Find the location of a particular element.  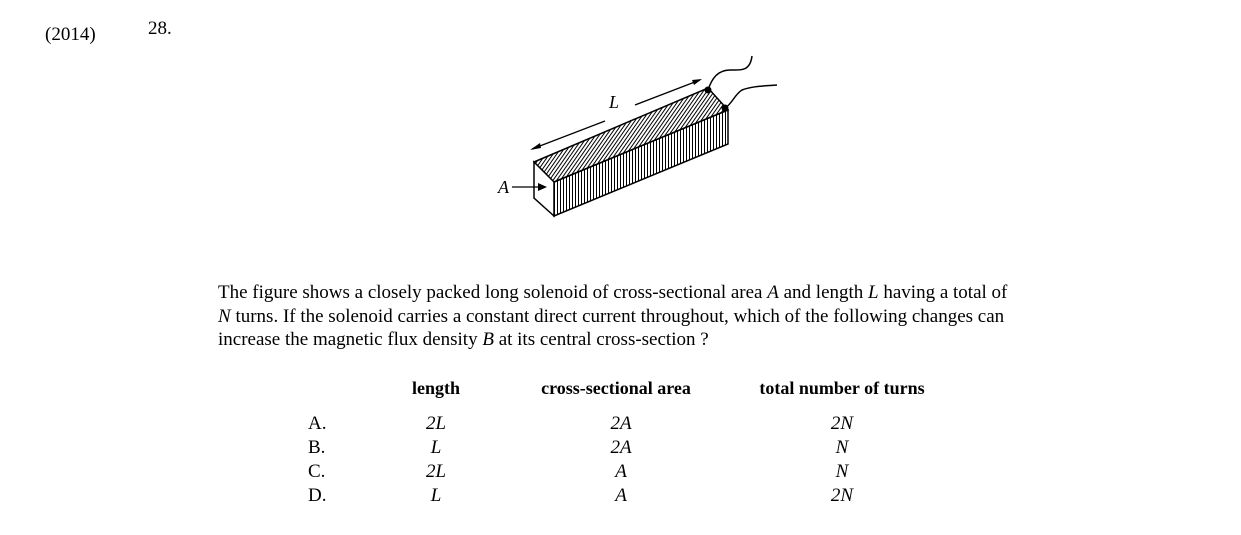

option-b-letter: B. is located at coordinates (317, 447).